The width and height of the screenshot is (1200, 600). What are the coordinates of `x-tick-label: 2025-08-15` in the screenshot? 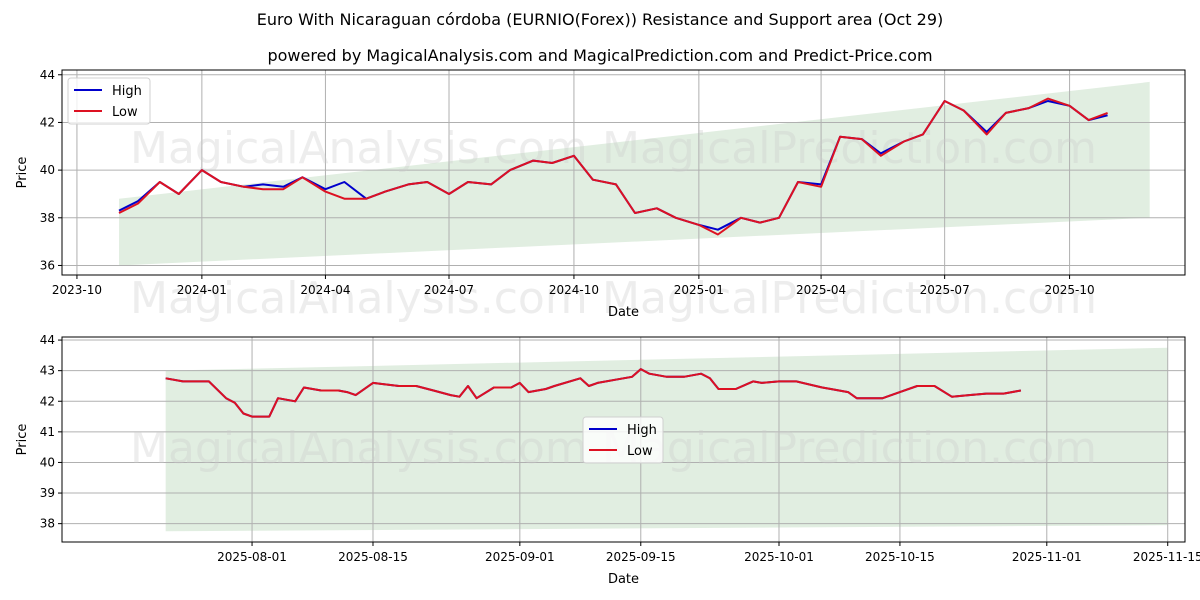 It's located at (373, 557).